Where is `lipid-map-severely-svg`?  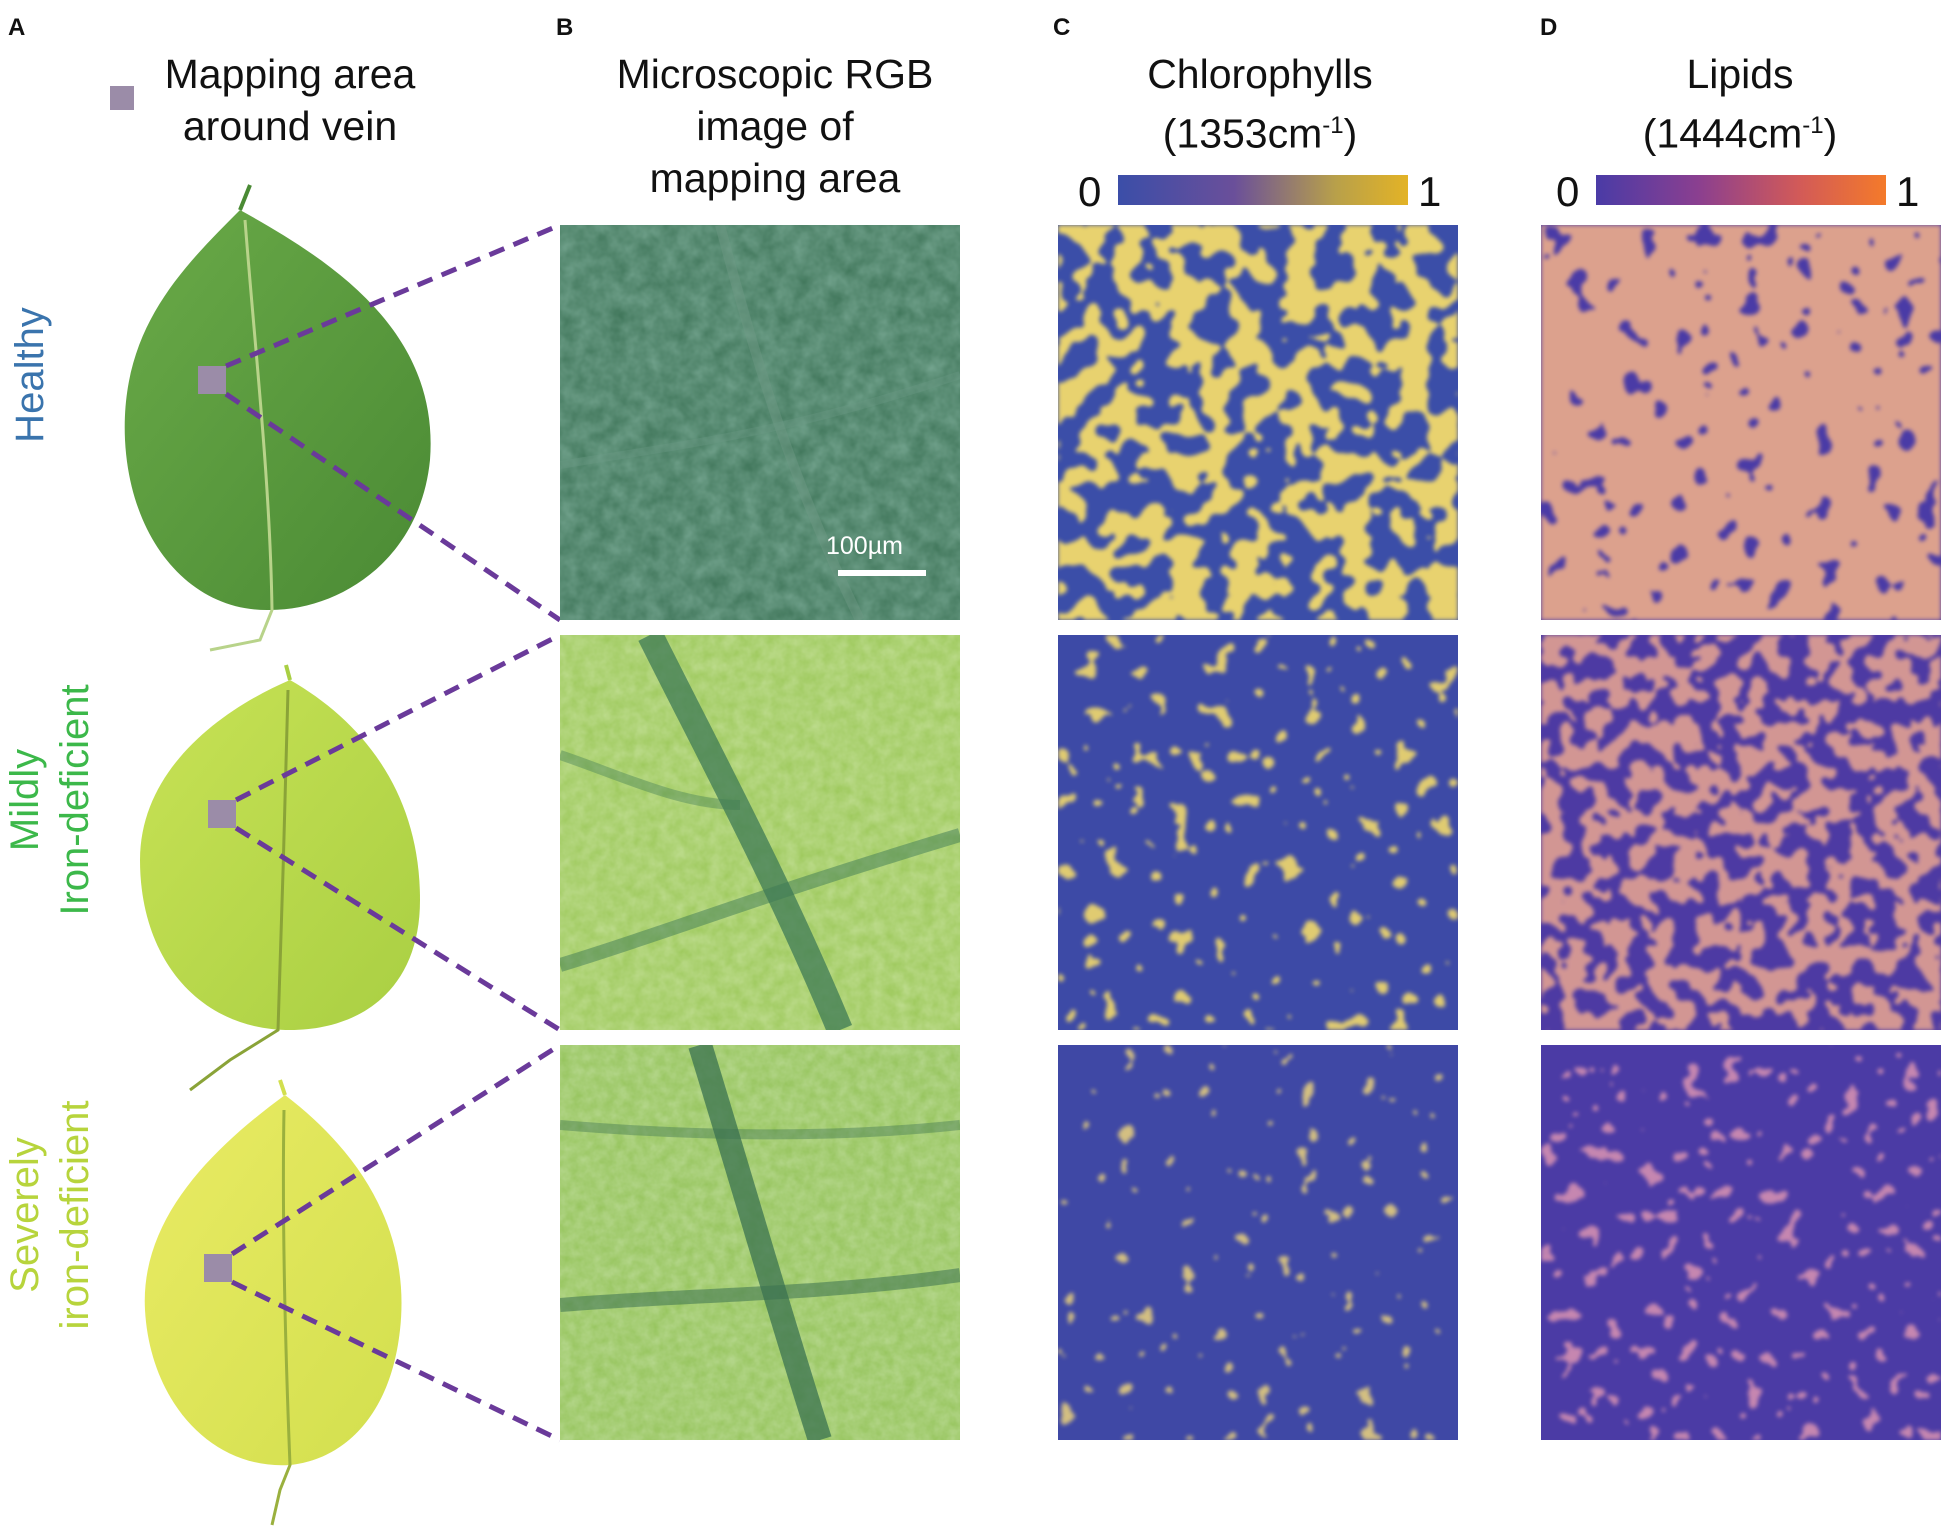 lipid-map-severely-svg is located at coordinates (1741, 1242).